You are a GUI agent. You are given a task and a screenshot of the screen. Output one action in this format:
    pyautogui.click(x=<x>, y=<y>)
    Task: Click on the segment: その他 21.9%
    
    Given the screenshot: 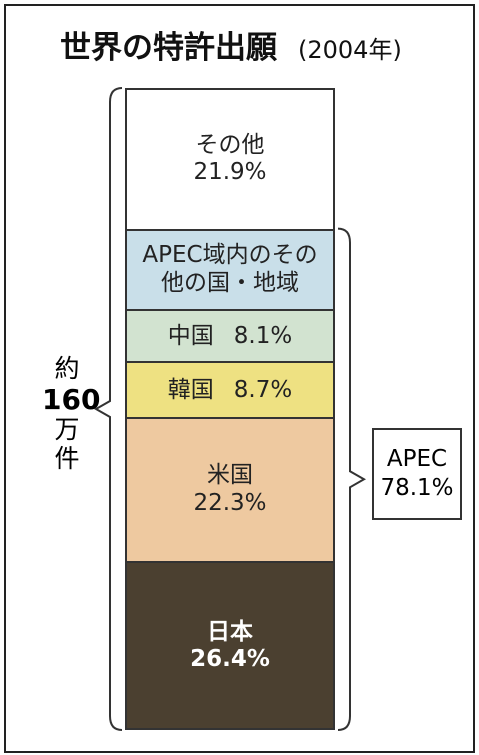 What is the action you would take?
    pyautogui.click(x=230, y=158)
    